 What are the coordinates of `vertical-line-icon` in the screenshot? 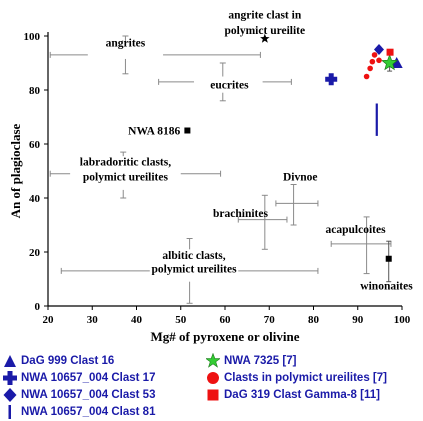 It's located at (9, 412).